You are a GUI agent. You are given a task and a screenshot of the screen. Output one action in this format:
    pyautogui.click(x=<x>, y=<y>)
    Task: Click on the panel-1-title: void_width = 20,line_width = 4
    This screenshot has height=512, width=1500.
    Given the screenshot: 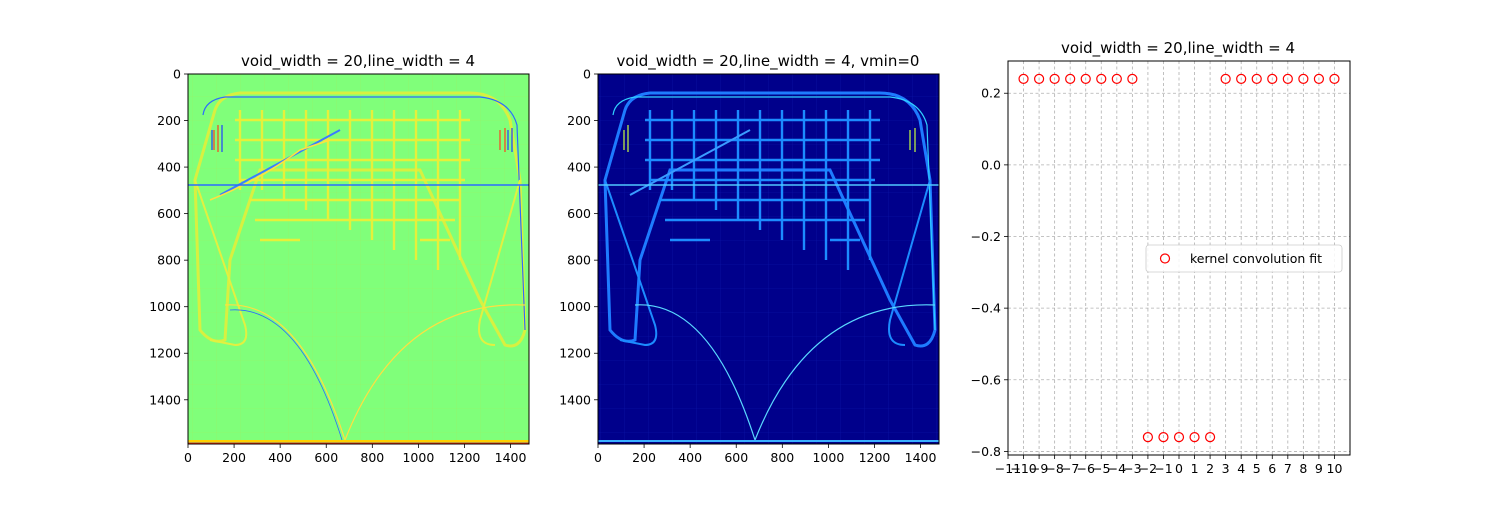 What is the action you would take?
    pyautogui.click(x=358, y=61)
    